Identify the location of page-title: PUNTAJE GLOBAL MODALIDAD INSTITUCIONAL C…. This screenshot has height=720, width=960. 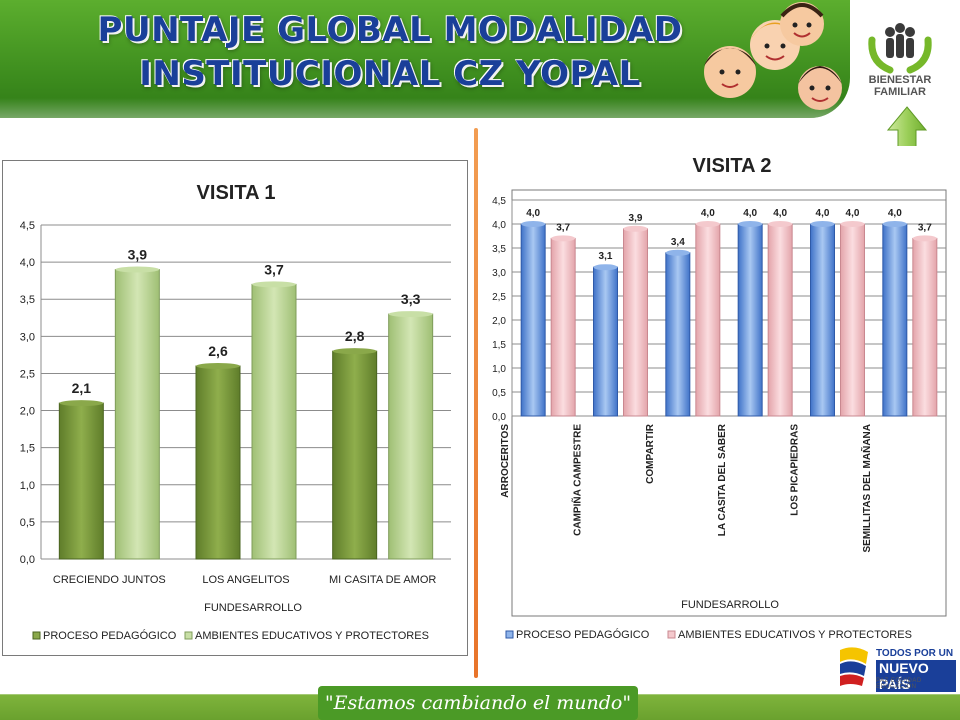
(390, 52).